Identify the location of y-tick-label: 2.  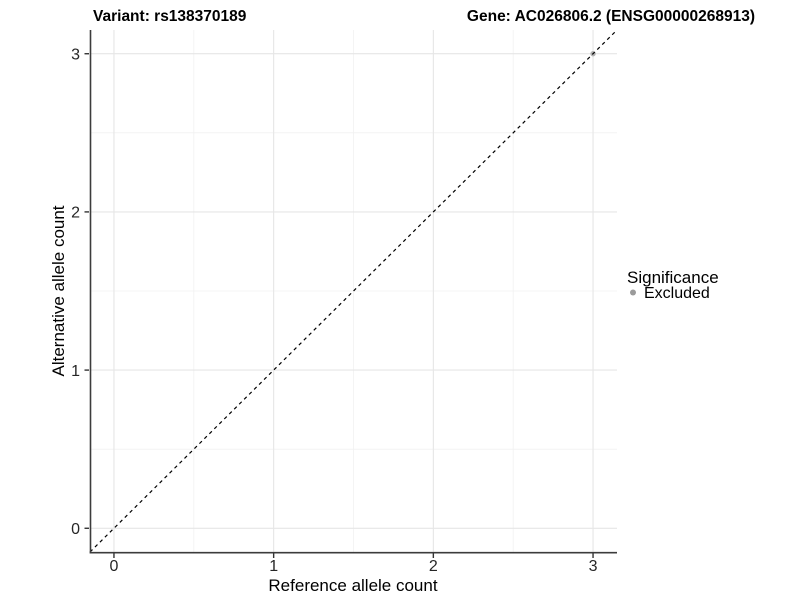
(75, 213).